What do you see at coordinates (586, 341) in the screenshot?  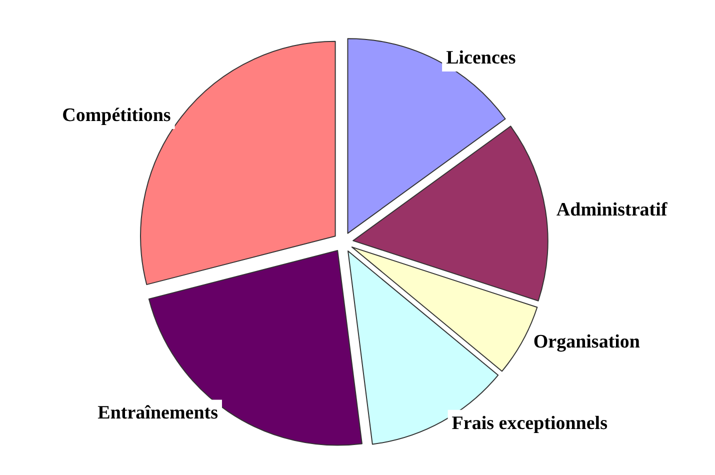 I see `slice-label: Organisation` at bounding box center [586, 341].